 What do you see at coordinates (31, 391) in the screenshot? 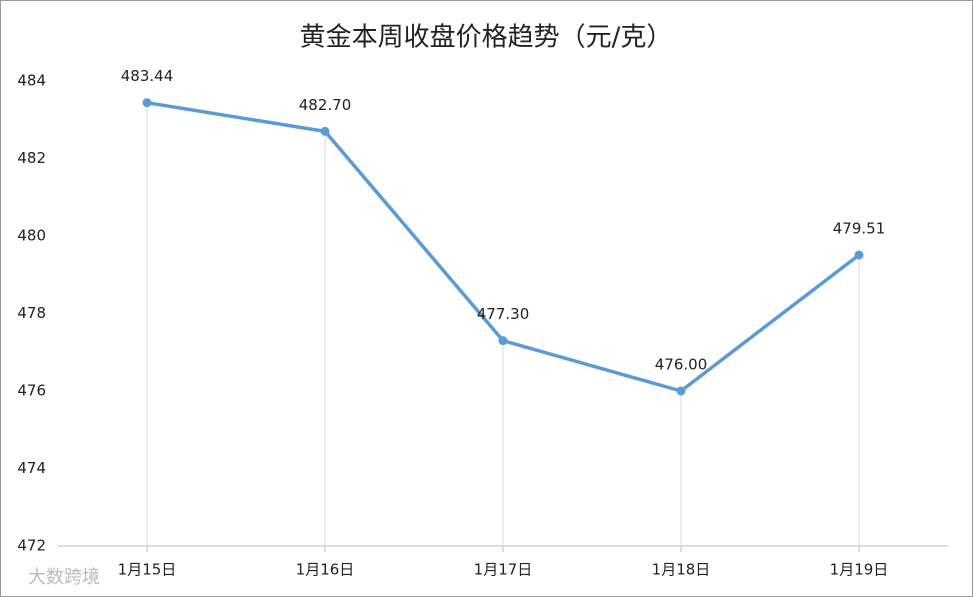
I see `y-tick-label: 476` at bounding box center [31, 391].